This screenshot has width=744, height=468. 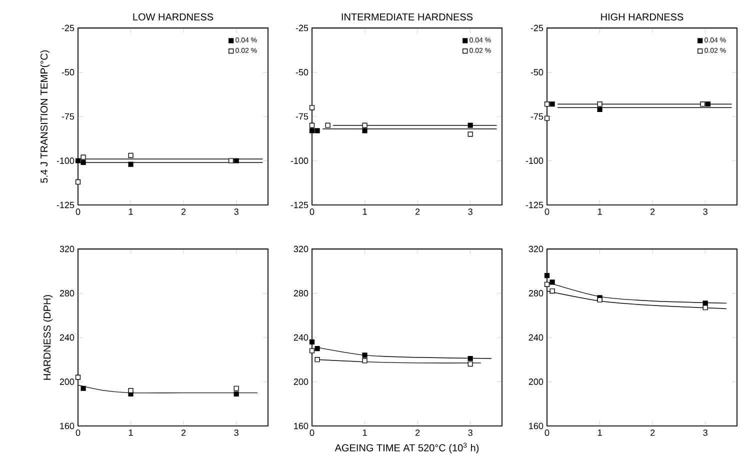 What do you see at coordinates (407, 16) in the screenshot?
I see `chart-title: INTERMEDIATE HARDNESS` at bounding box center [407, 16].